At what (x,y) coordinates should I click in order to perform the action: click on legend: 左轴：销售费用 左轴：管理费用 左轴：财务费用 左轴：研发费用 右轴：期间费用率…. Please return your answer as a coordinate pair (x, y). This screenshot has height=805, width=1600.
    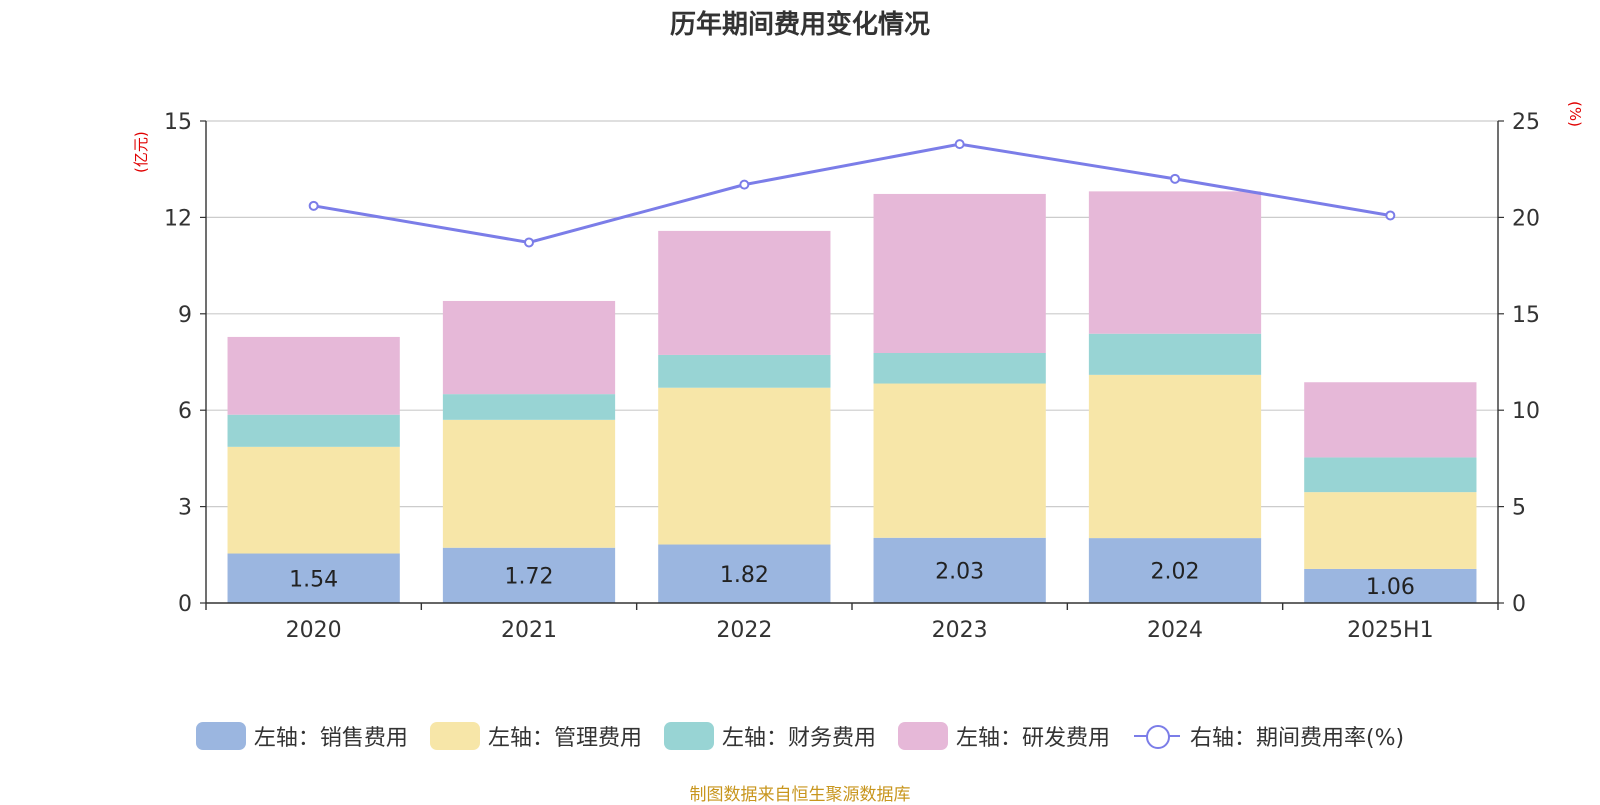
    Looking at the image, I should click on (800, 736).